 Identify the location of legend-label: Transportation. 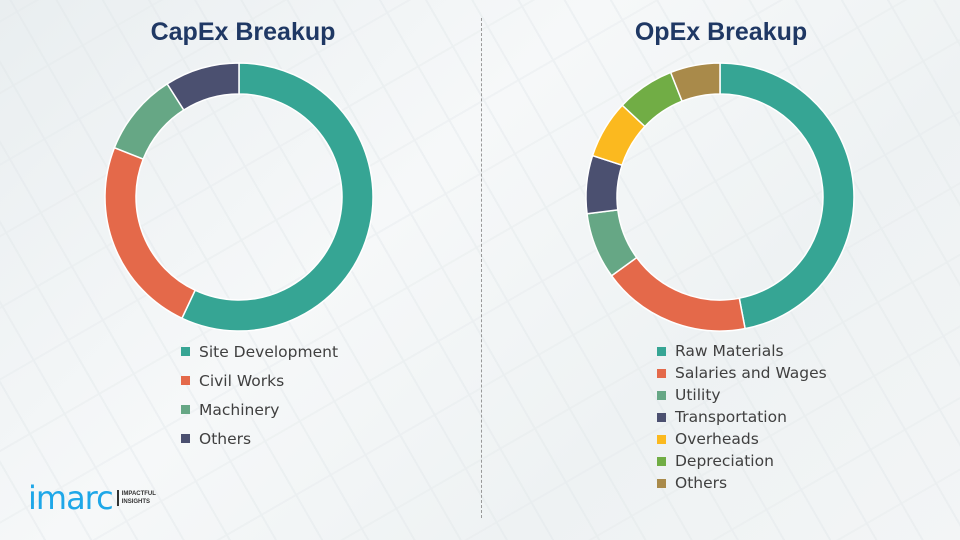
(731, 417).